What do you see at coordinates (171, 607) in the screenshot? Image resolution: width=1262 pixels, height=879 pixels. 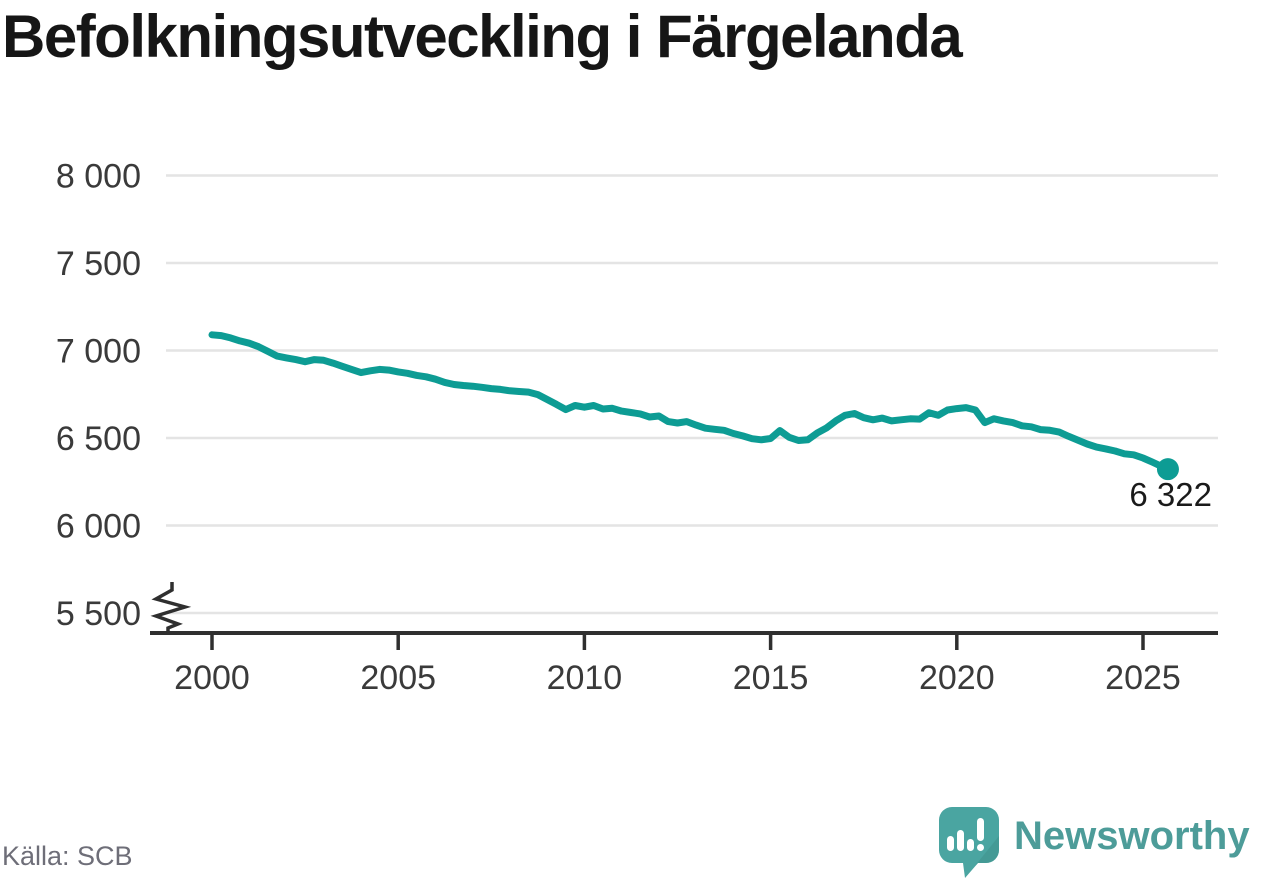 I see `y-axis-break-icon` at bounding box center [171, 607].